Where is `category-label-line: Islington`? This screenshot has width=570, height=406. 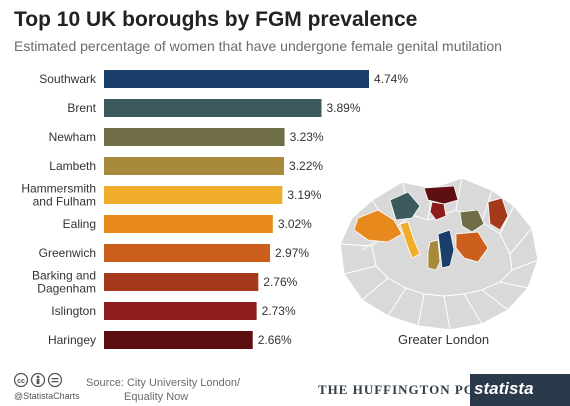
category-label-line: Islington is located at coordinates (73, 311).